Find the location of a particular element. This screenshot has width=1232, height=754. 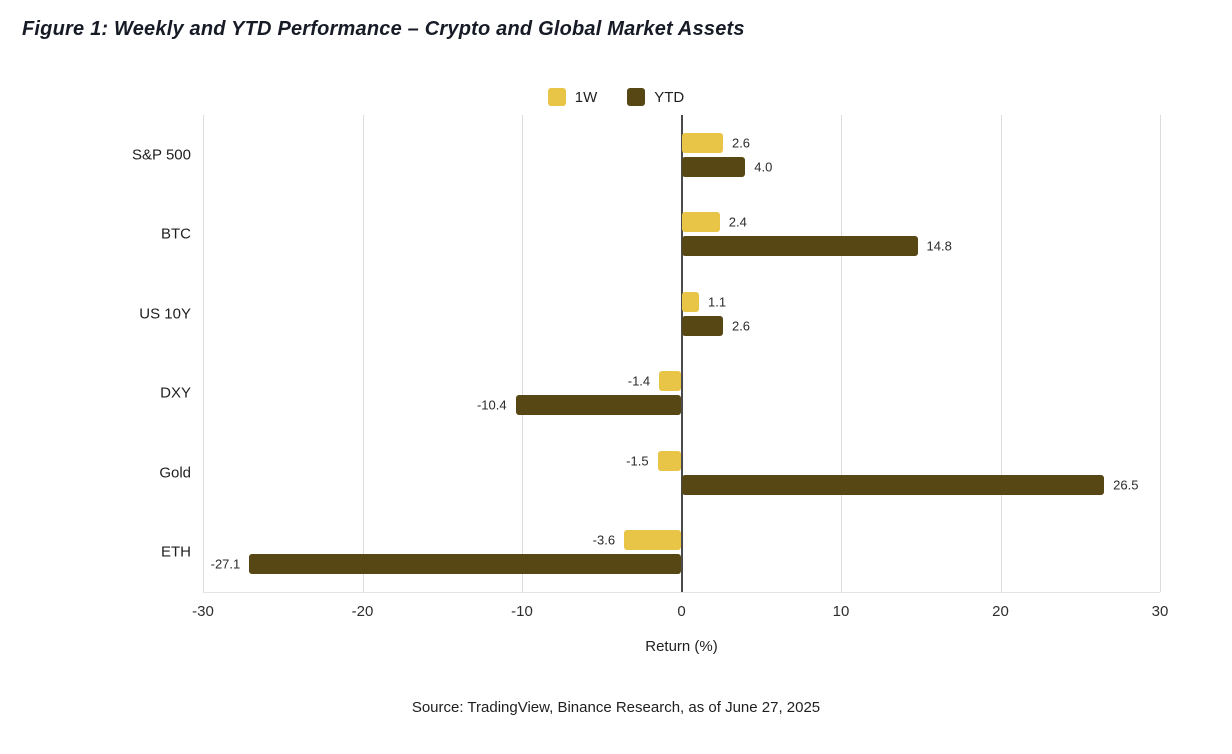

x-tick-label: 10 is located at coordinates (841, 611).